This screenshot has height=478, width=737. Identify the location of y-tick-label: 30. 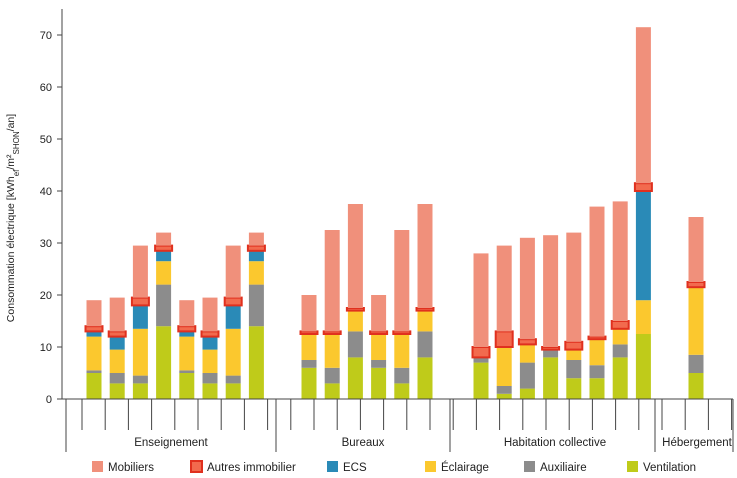
(46, 244).